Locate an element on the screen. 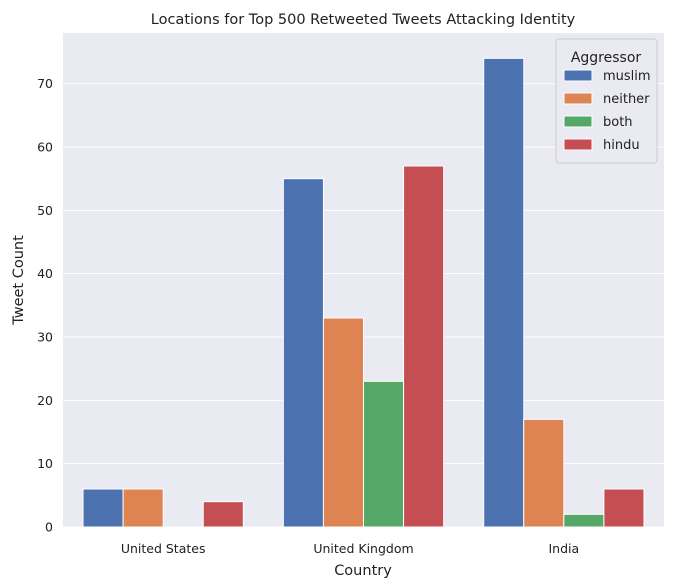 Image resolution: width=684 pixels, height=582 pixels. y-tick-label: 40 is located at coordinates (45, 273).